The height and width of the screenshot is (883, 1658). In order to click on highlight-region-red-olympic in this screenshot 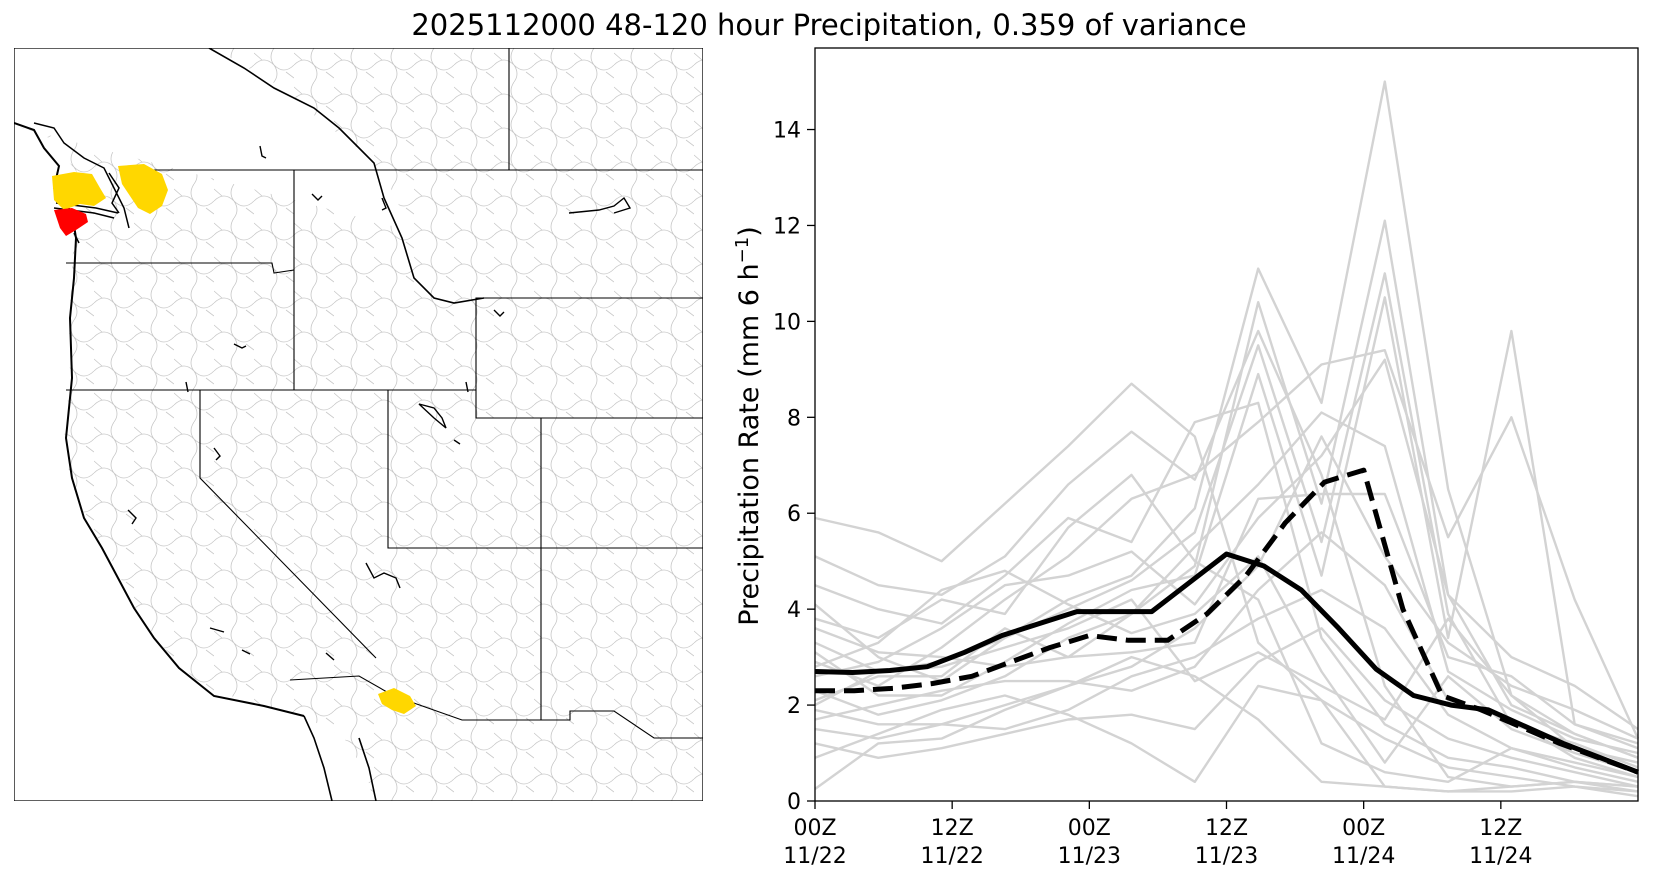, I will do `click(71, 222)`.